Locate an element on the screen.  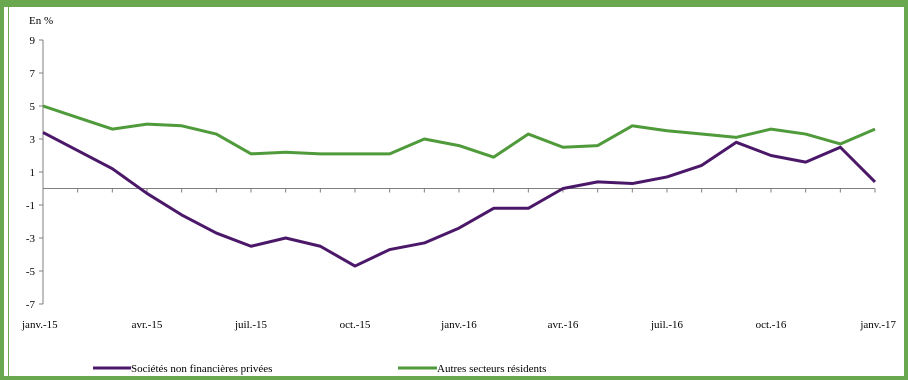
x-tick-label: juil.-16 is located at coordinates (667, 325).